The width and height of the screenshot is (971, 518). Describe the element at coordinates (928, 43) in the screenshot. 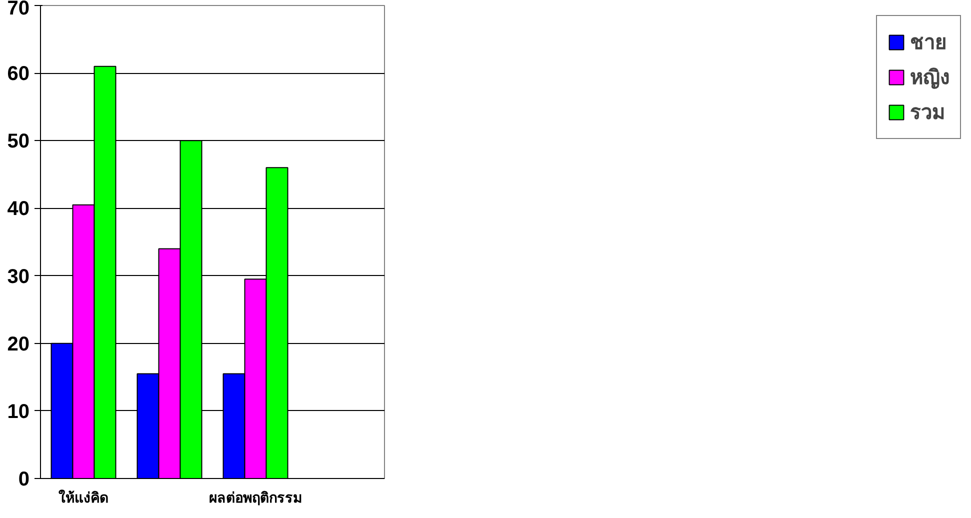

I see `legend-label: ชาย` at that location.